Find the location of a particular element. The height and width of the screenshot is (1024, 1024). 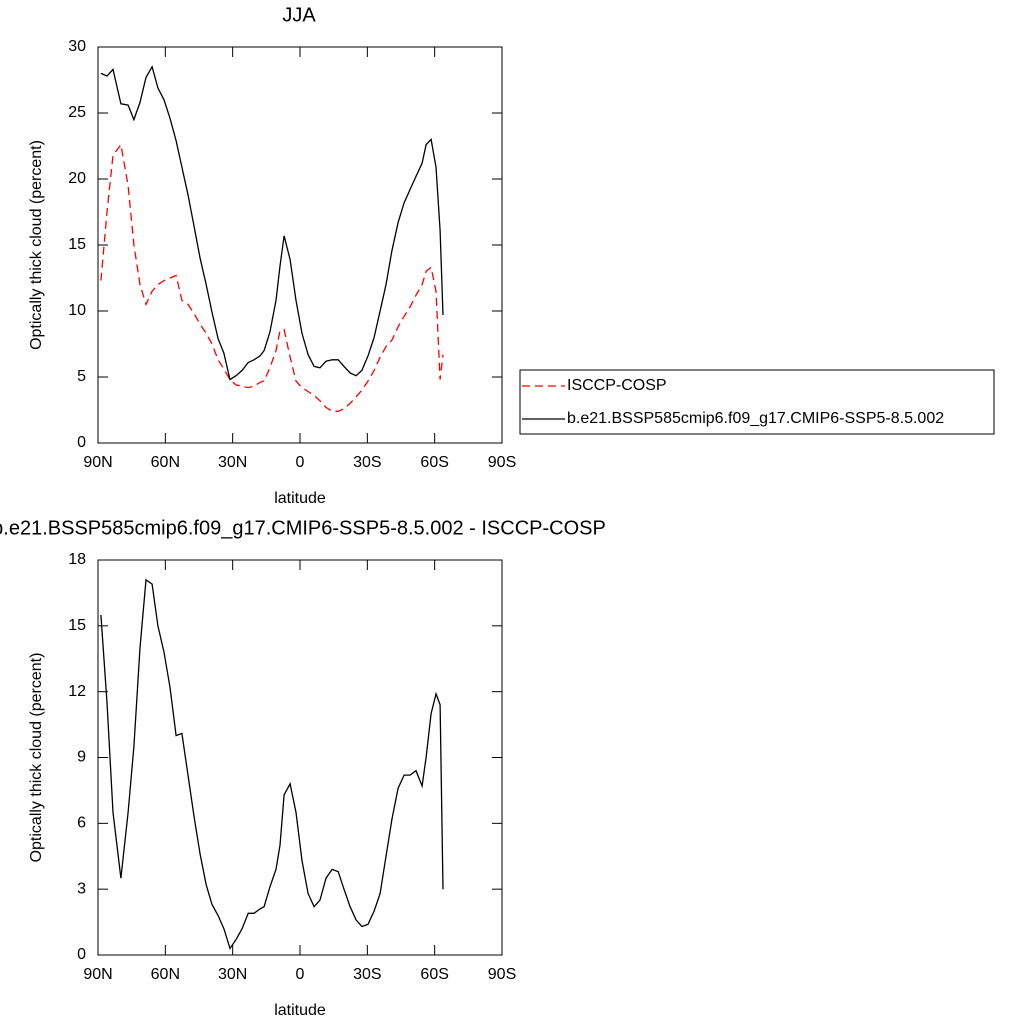

y-tick-label: 6 is located at coordinates (81, 823).